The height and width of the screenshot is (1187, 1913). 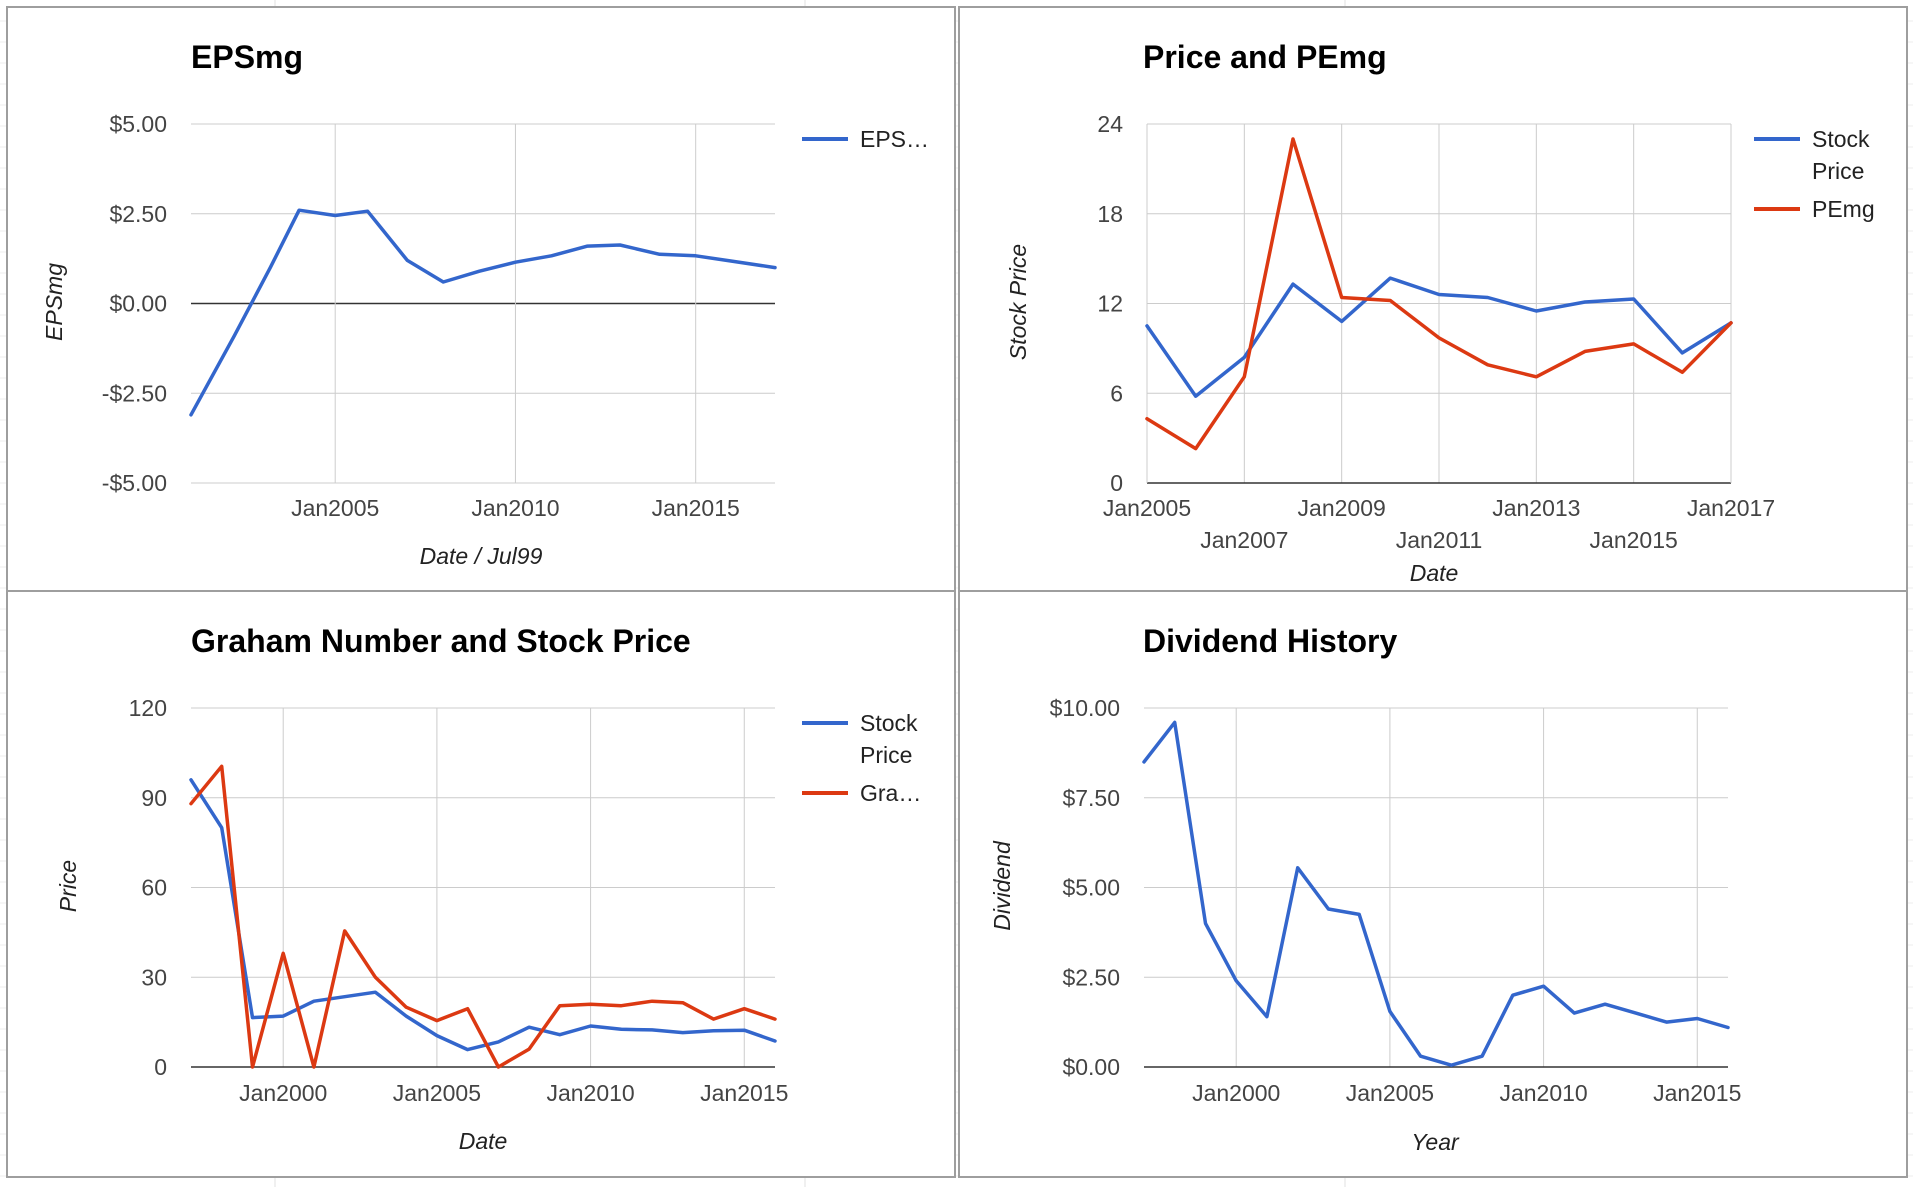 What do you see at coordinates (1536, 508) in the screenshot?
I see `x-tick-label: Jan2013` at bounding box center [1536, 508].